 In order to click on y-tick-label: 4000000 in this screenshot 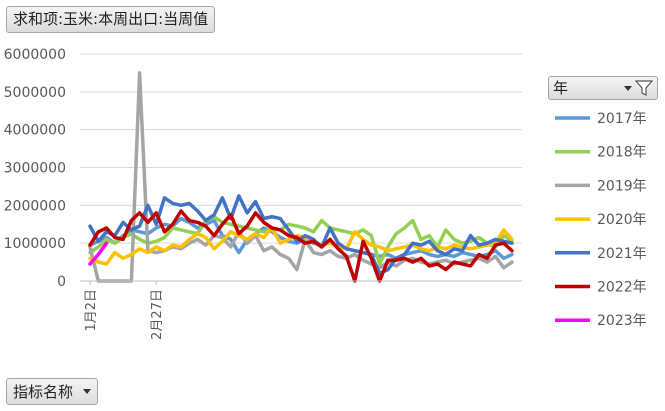, I will do `click(35, 131)`.